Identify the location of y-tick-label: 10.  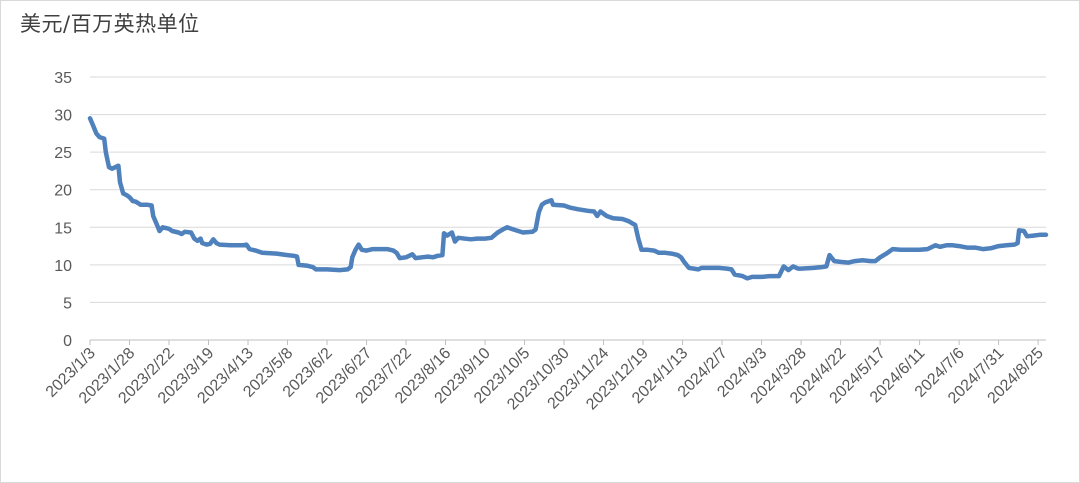
(63, 266).